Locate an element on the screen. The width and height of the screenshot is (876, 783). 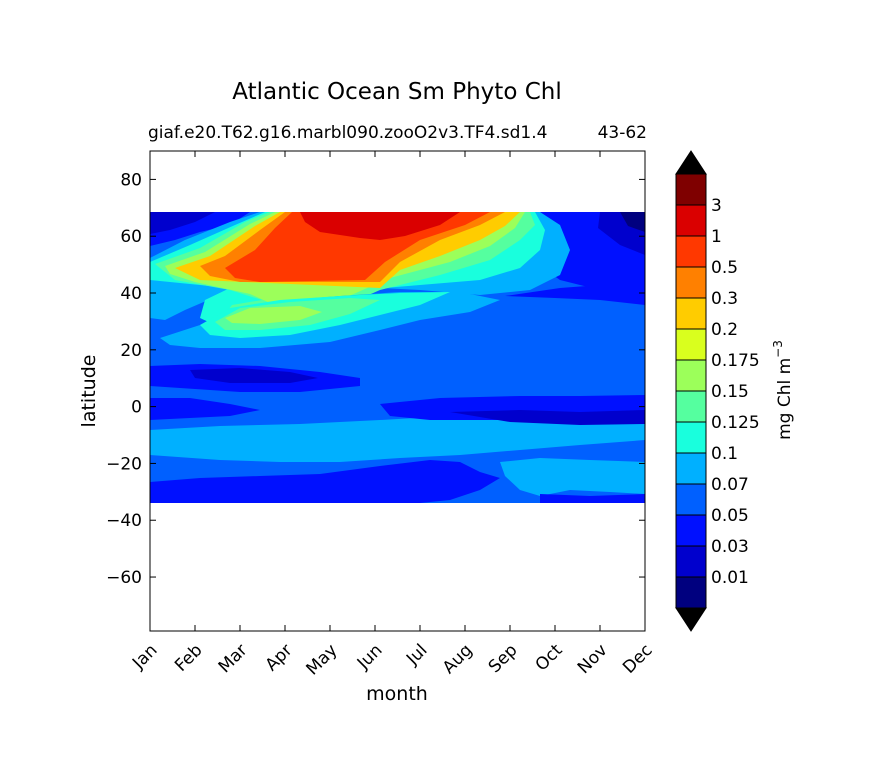
chart-title: Atlantic Ocean Sm Phyto Chl is located at coordinates (396, 92).